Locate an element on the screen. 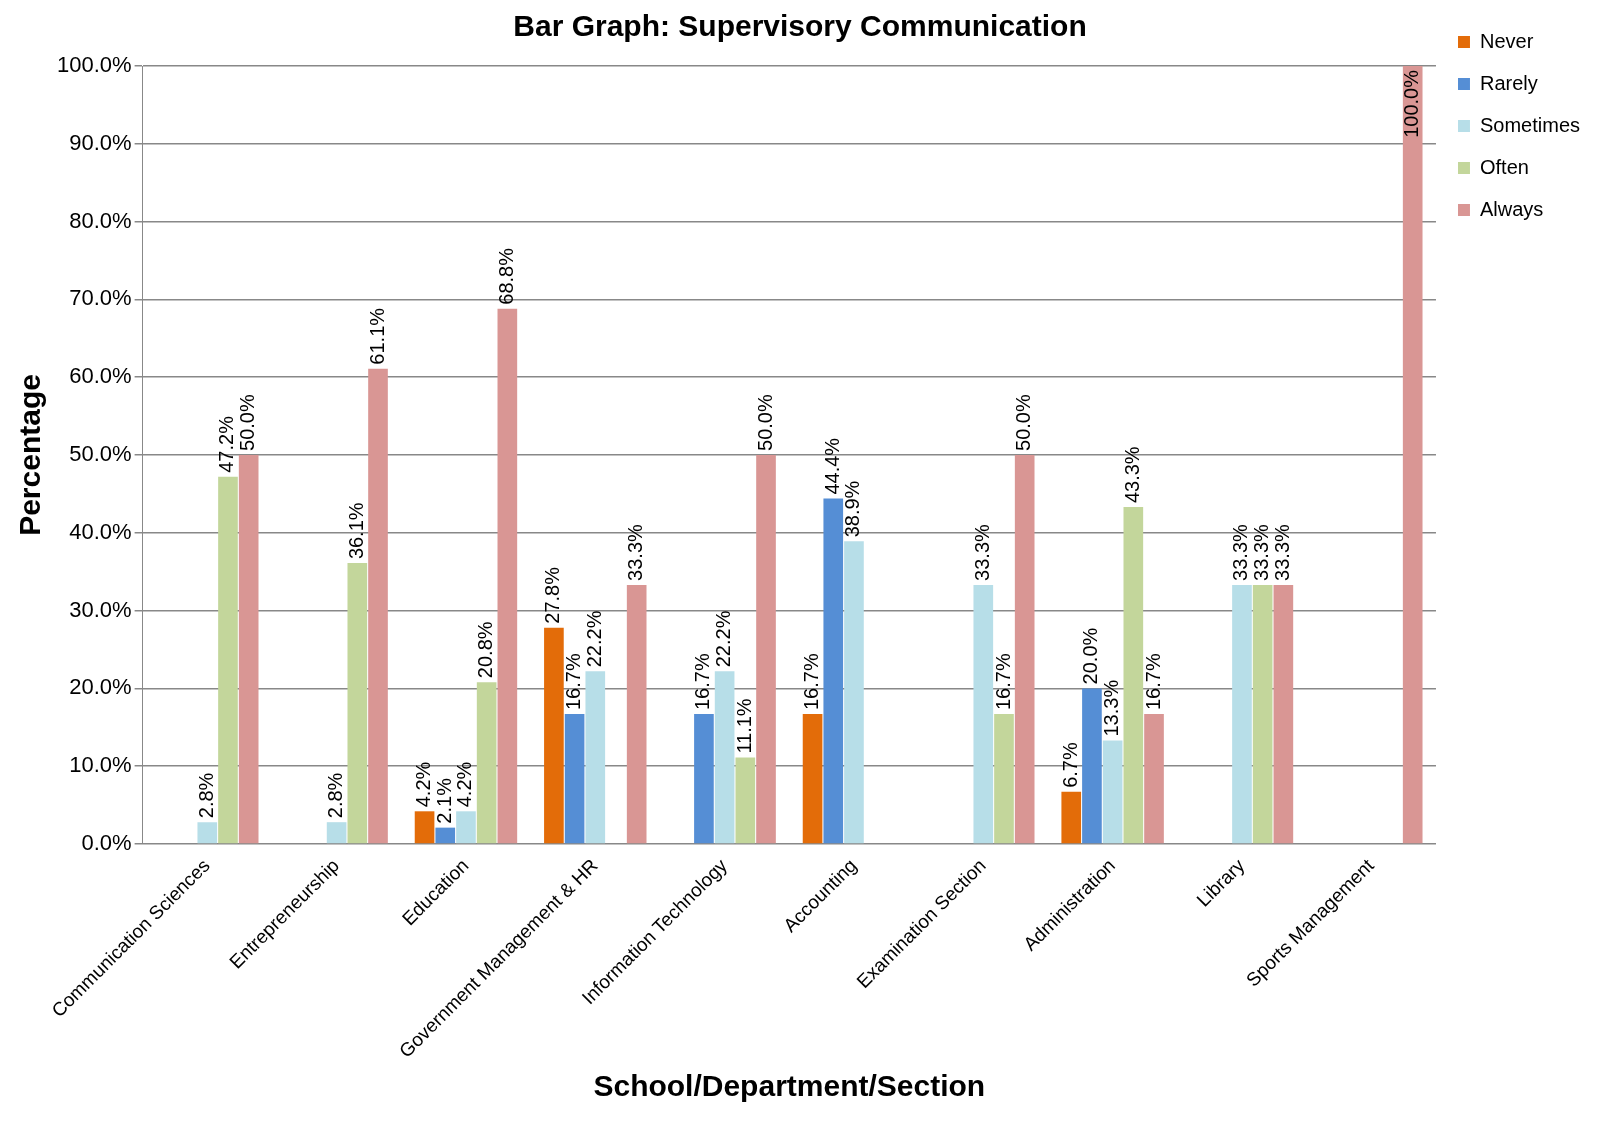 This screenshot has height=1141, width=1621. y-tick-label: 20.0% is located at coordinates (100, 687).